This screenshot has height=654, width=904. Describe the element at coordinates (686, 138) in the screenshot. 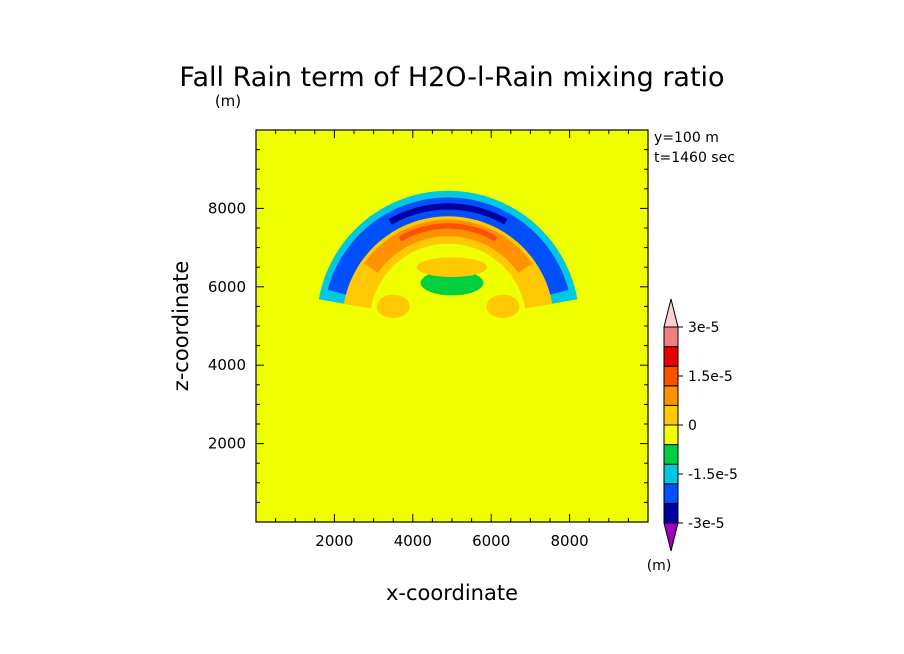

I see `annotation-y-position: y=100 m` at that location.